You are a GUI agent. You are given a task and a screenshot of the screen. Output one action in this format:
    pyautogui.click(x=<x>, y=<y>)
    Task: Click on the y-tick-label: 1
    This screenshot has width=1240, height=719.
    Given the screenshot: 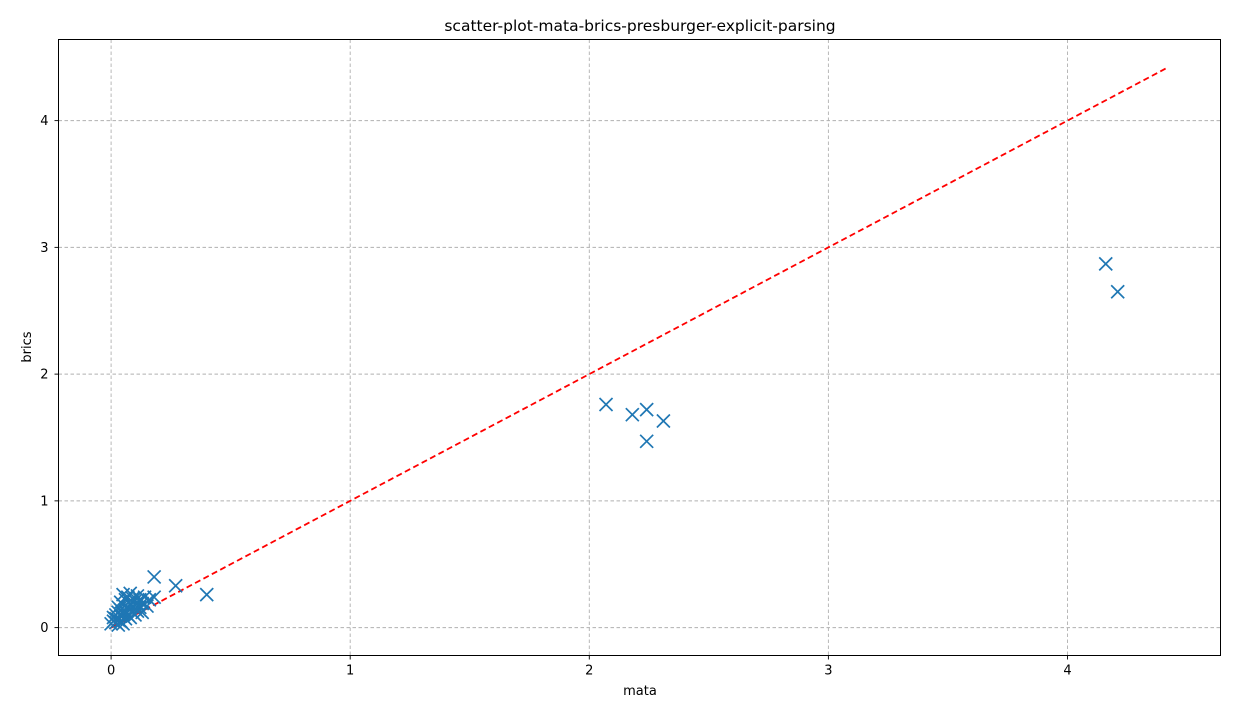 What is the action you would take?
    pyautogui.click(x=44, y=501)
    